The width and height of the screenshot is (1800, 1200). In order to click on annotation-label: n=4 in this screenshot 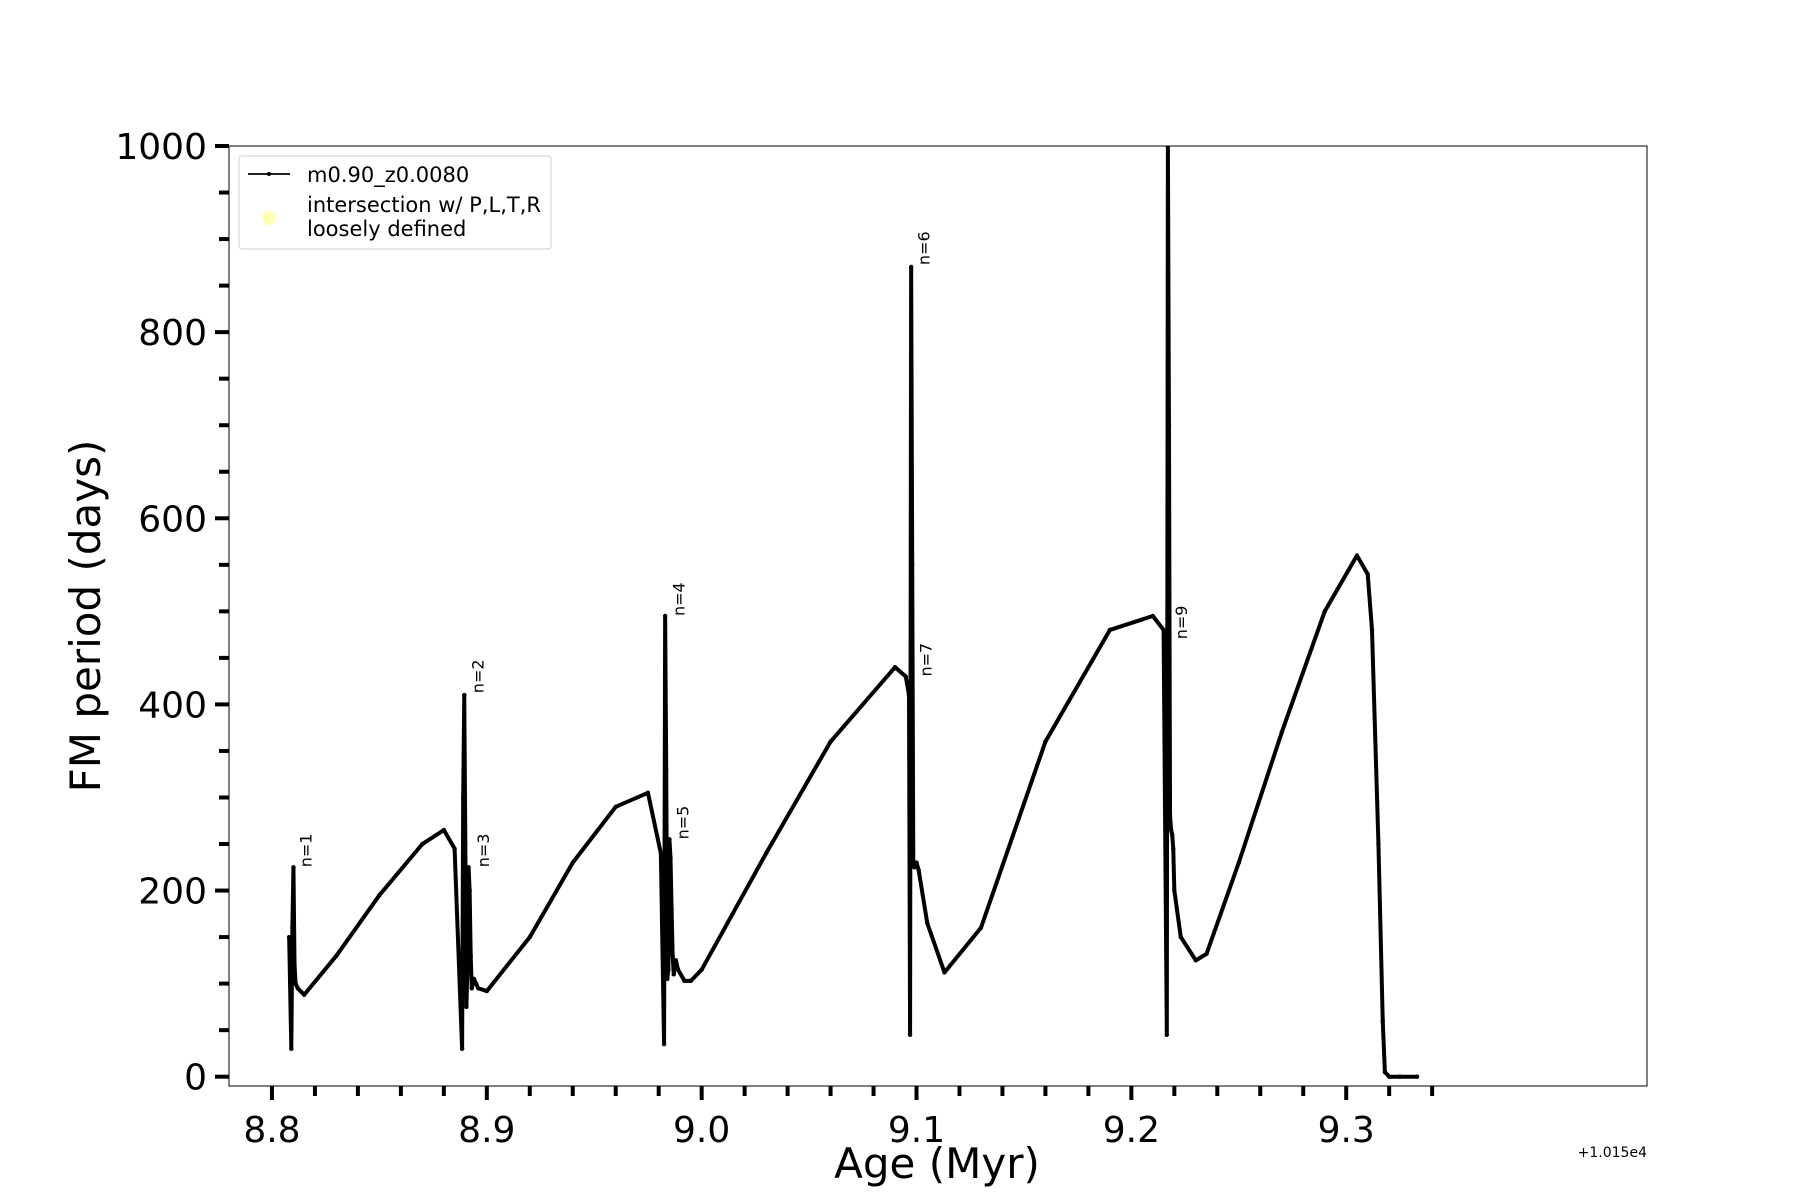, I will do `click(678, 599)`.